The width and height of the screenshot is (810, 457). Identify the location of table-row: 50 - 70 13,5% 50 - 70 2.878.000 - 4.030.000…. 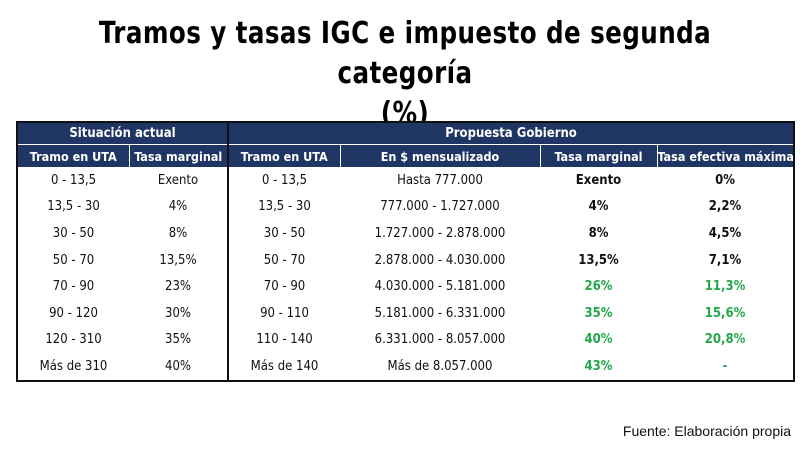
(405, 260).